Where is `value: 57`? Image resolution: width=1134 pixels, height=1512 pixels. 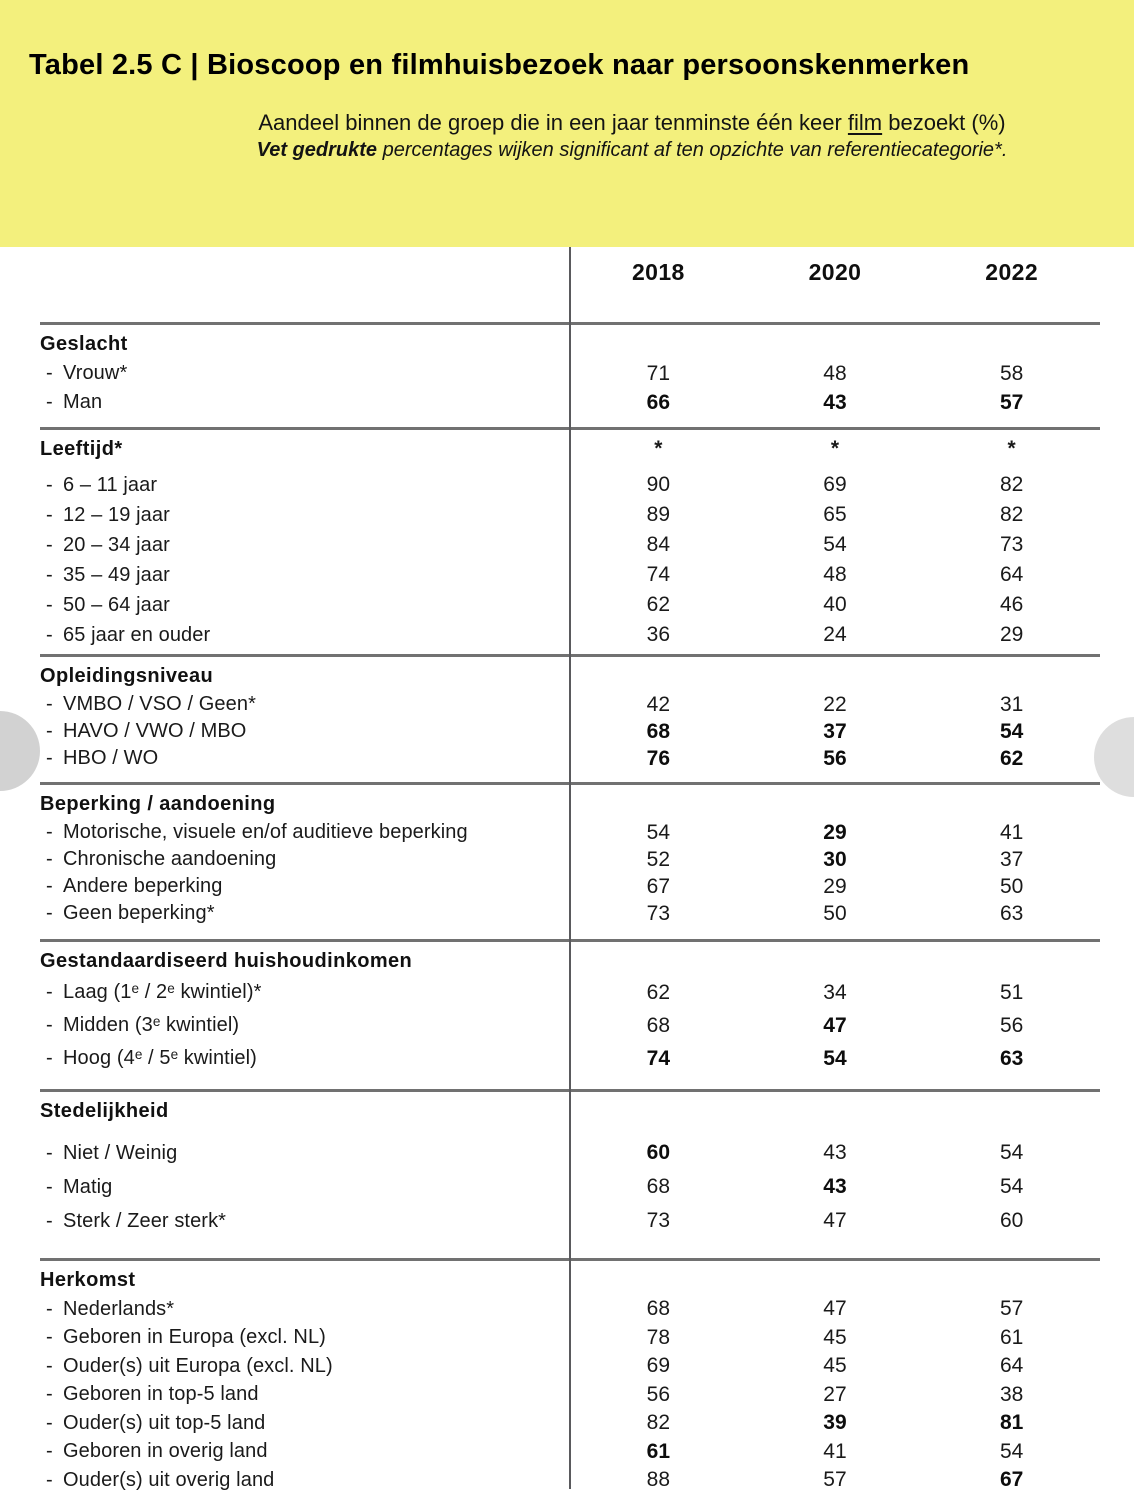
value: 57 is located at coordinates (1011, 402).